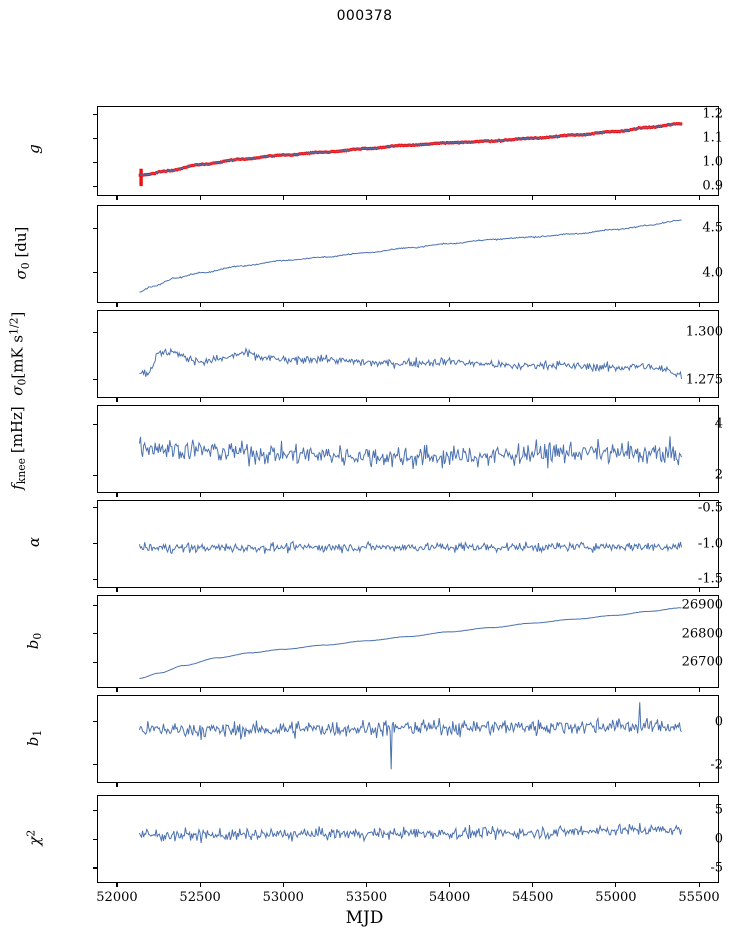  What do you see at coordinates (200, 897) in the screenshot?
I see `x-tick-label-1: 52500` at bounding box center [200, 897].